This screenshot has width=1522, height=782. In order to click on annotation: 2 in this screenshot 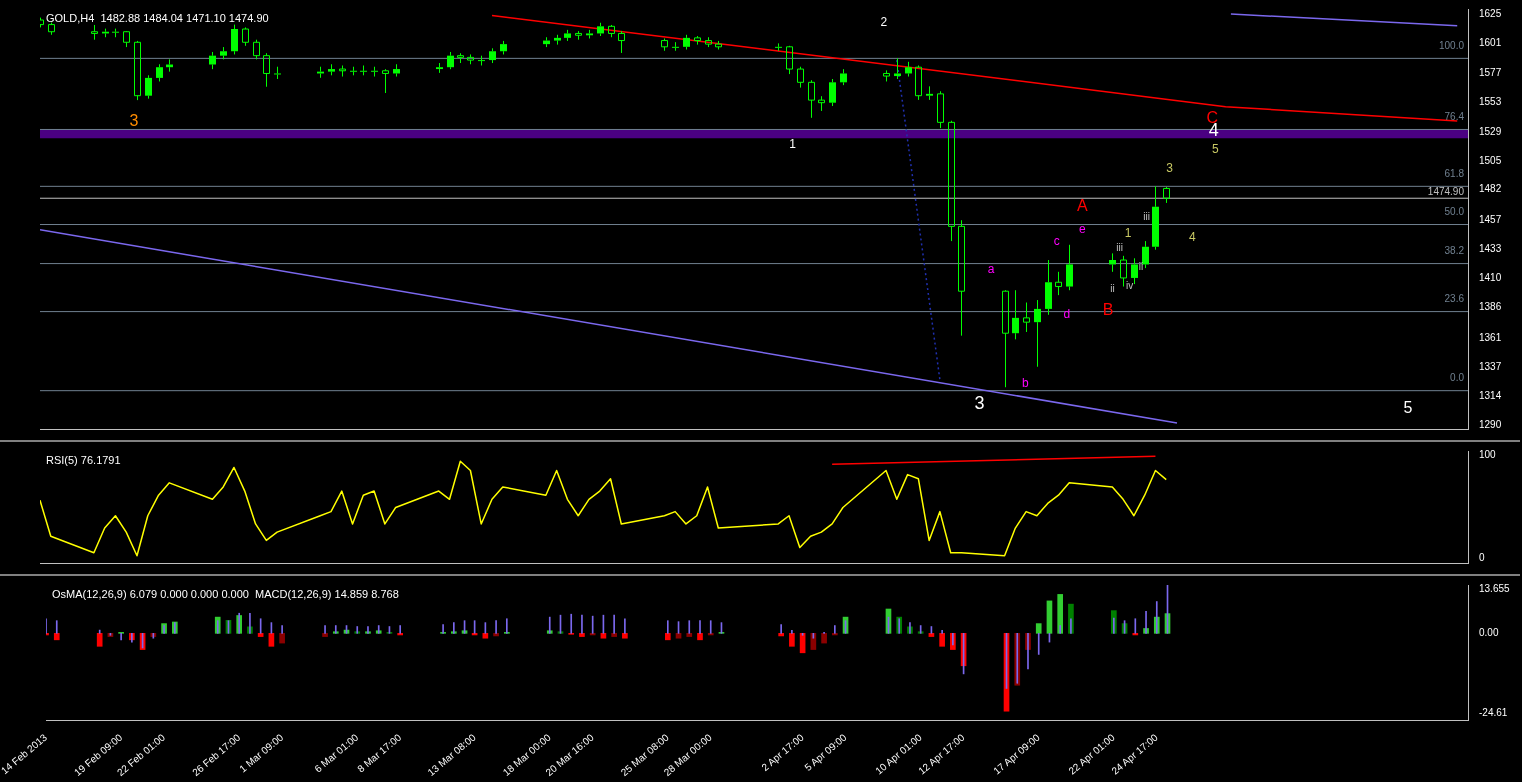, I will do `click(884, 21)`.